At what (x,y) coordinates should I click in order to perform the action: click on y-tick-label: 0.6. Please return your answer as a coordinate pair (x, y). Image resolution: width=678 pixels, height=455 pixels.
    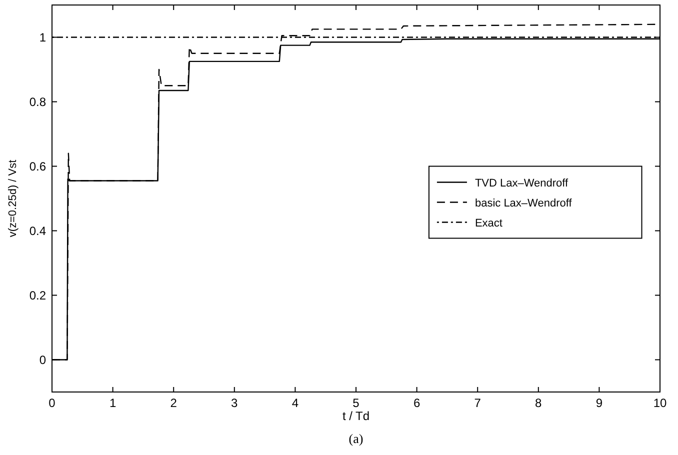
    Looking at the image, I should click on (37, 166).